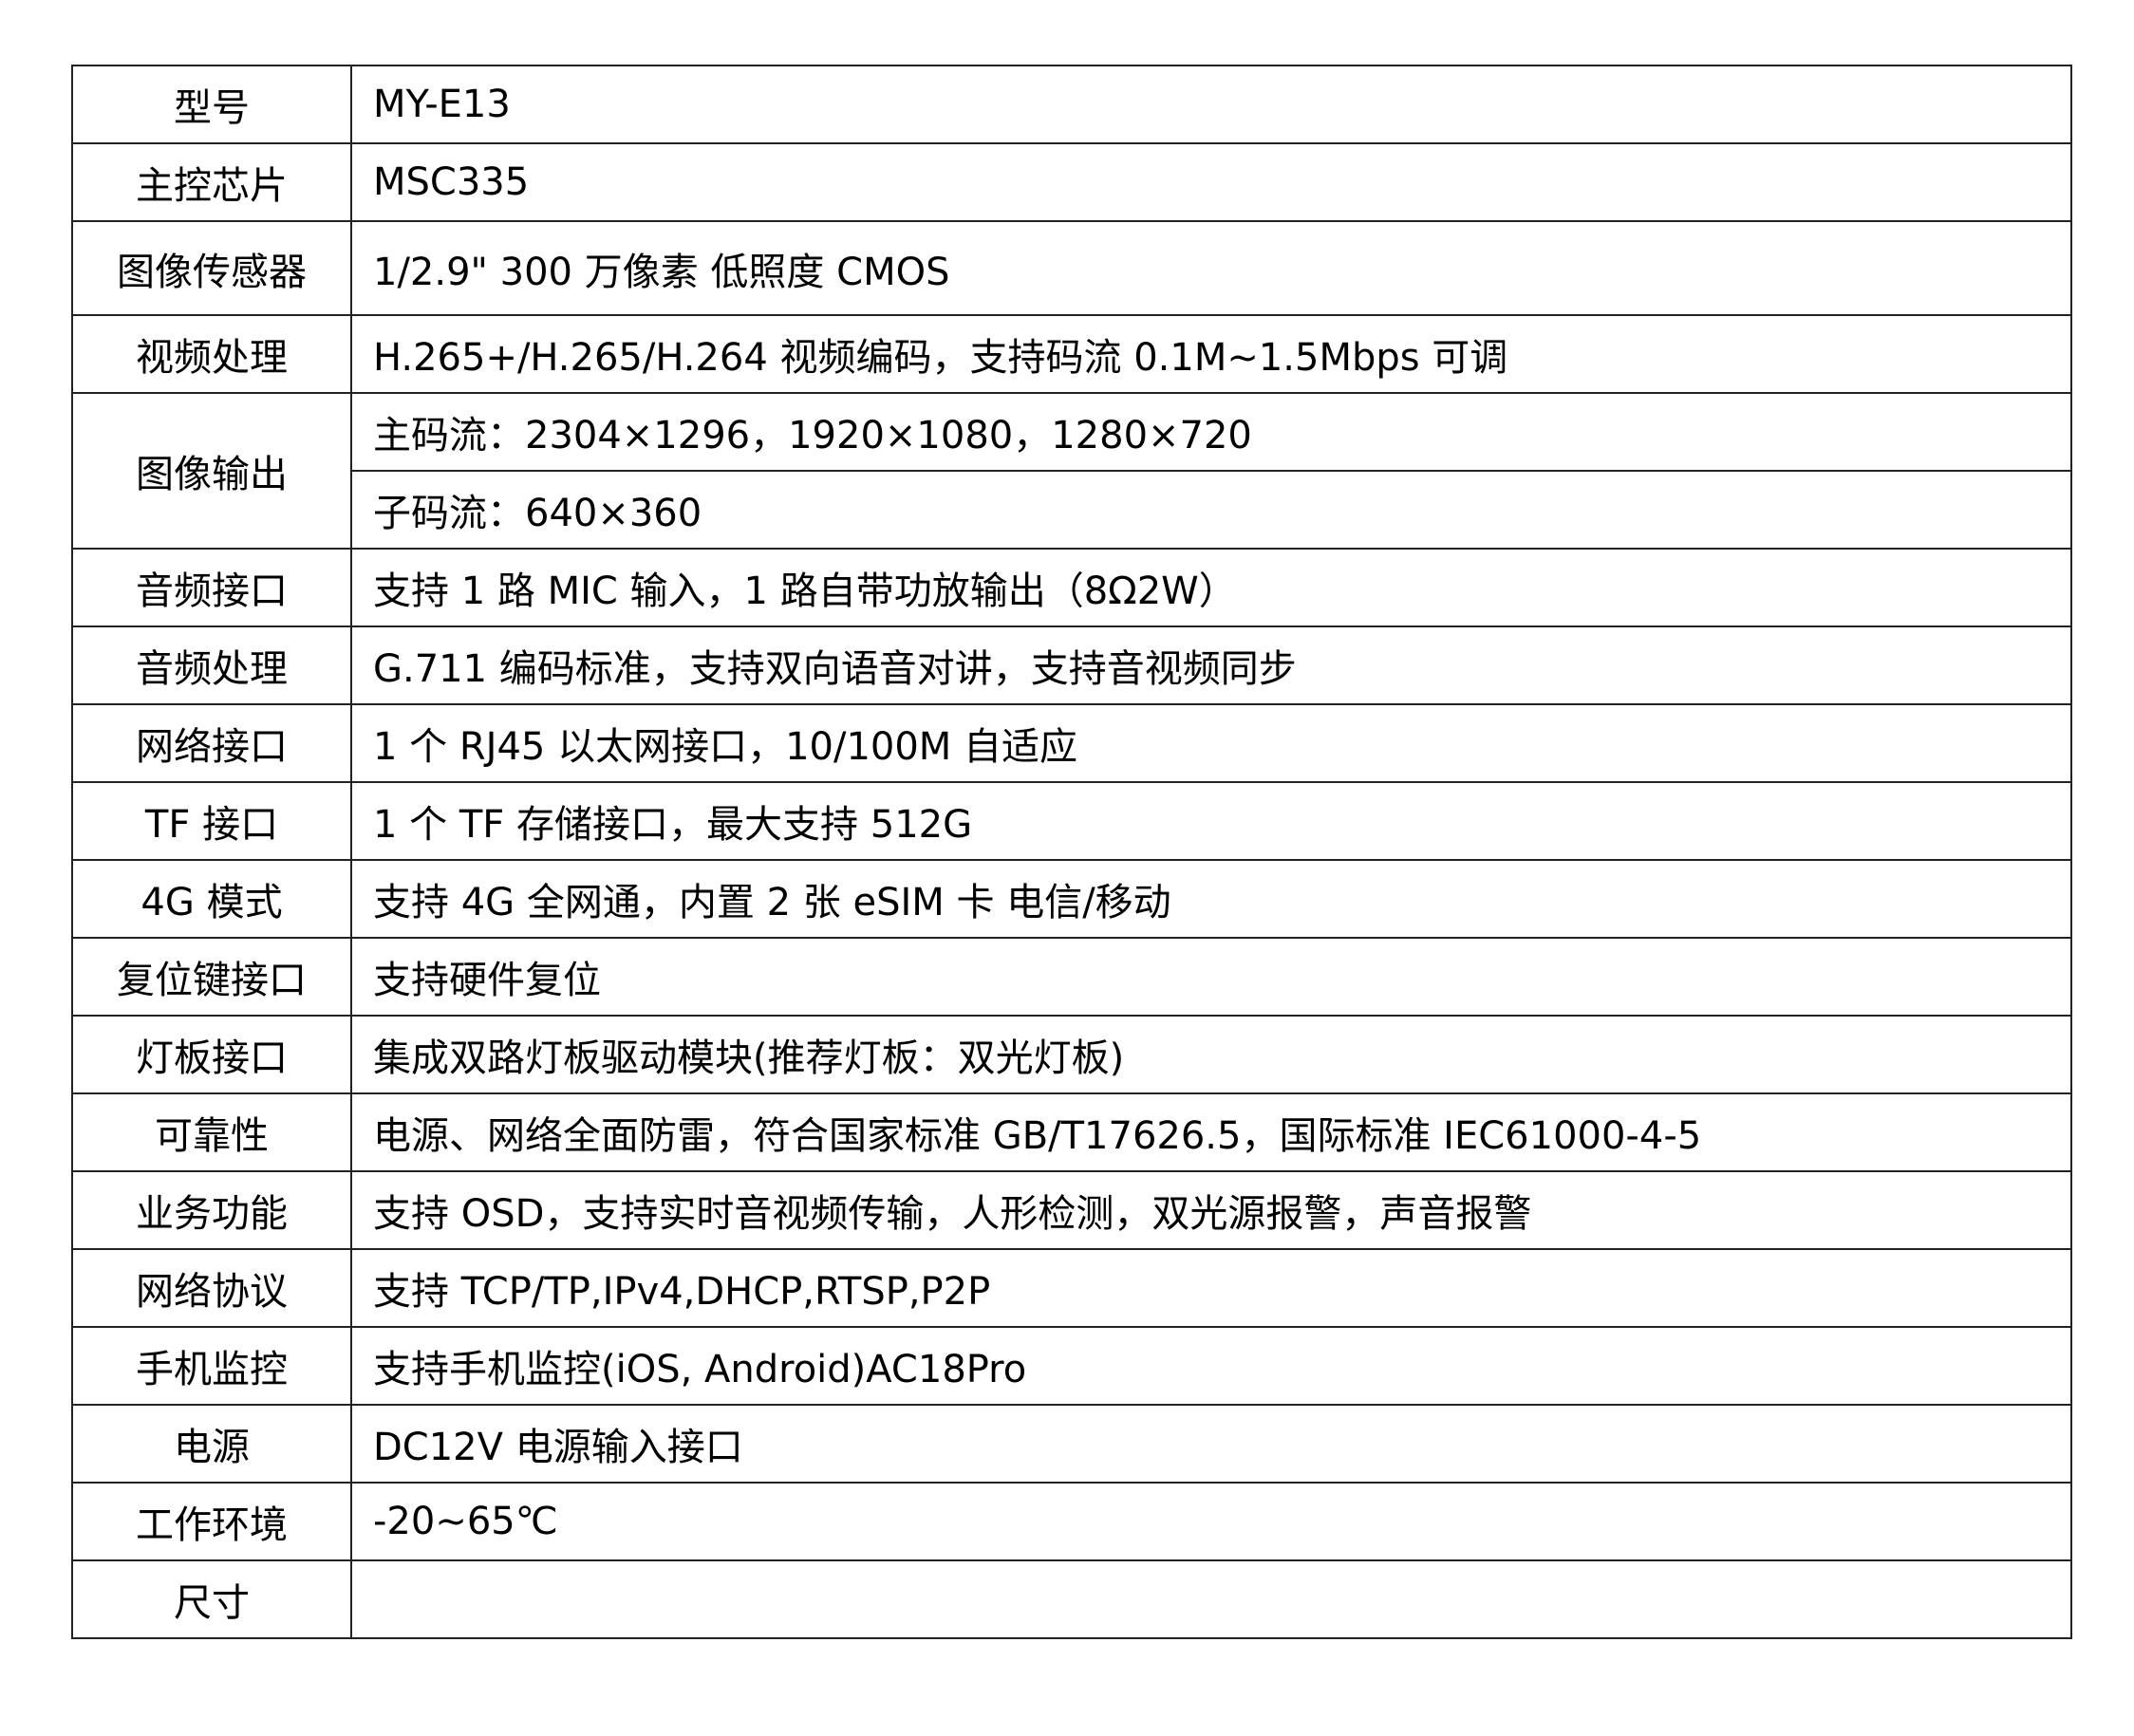 Image resolution: width=2134 pixels, height=1736 pixels. I want to click on spec-label: 复位键接口, so click(212, 977).